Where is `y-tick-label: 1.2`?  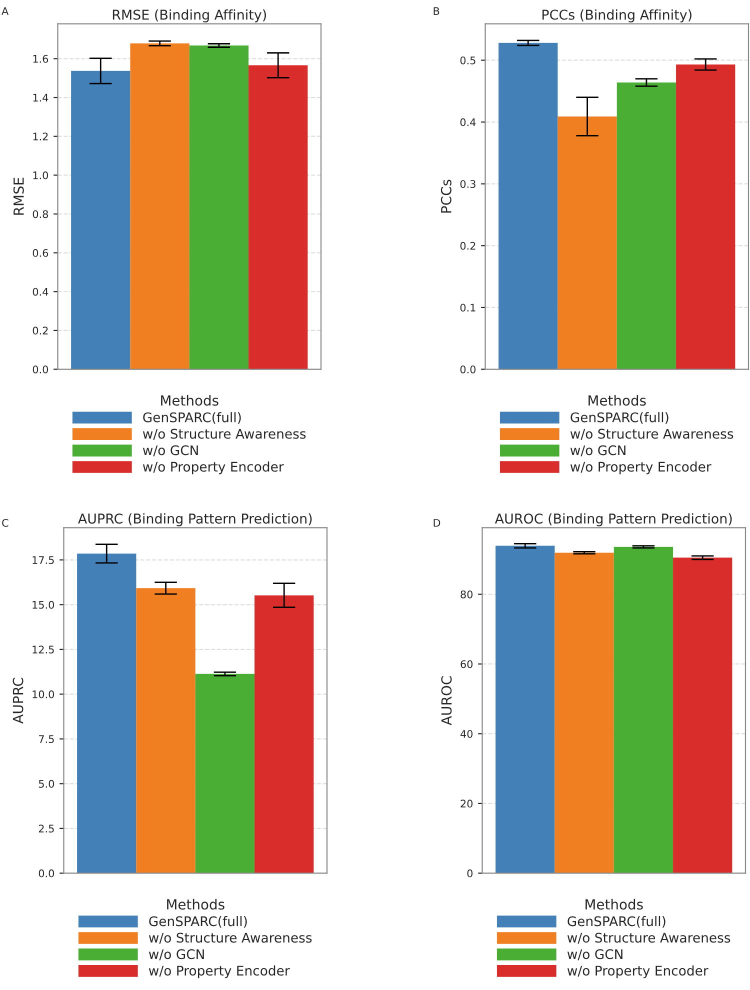 y-tick-label: 1.2 is located at coordinates (40, 136).